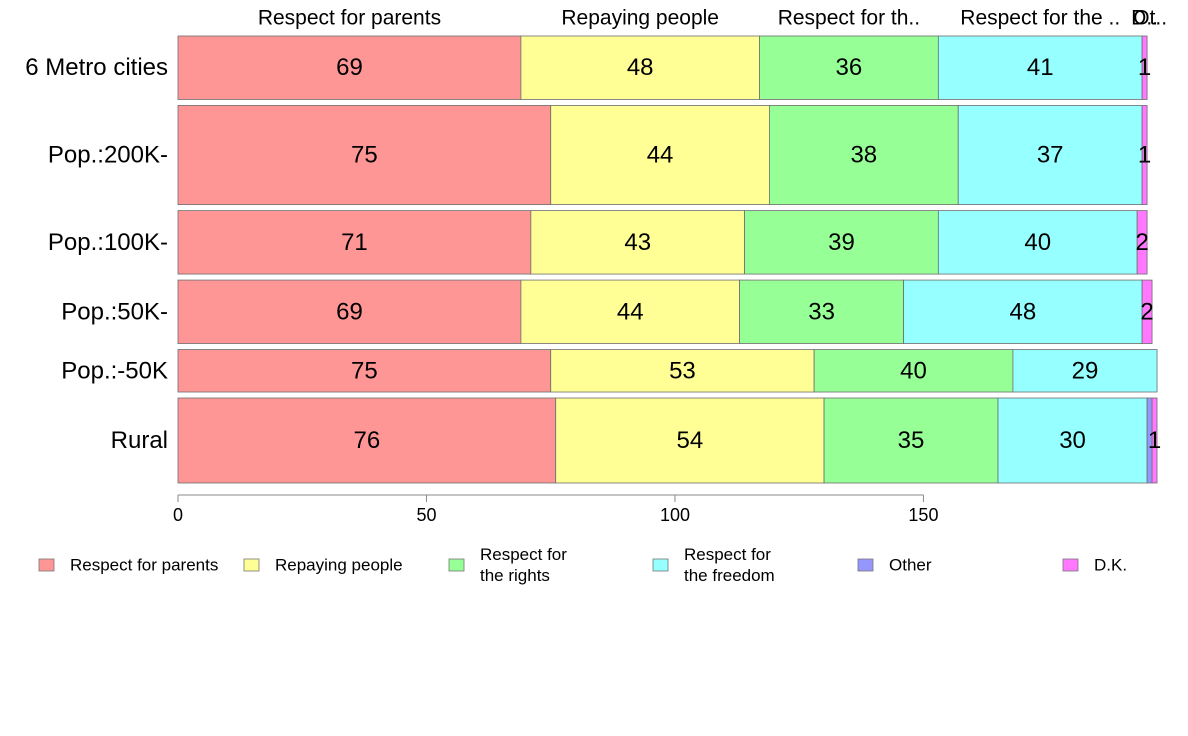 This screenshot has width=1188, height=736. I want to click on category-label-pop-50k: Pop.:-50K, so click(114, 370).